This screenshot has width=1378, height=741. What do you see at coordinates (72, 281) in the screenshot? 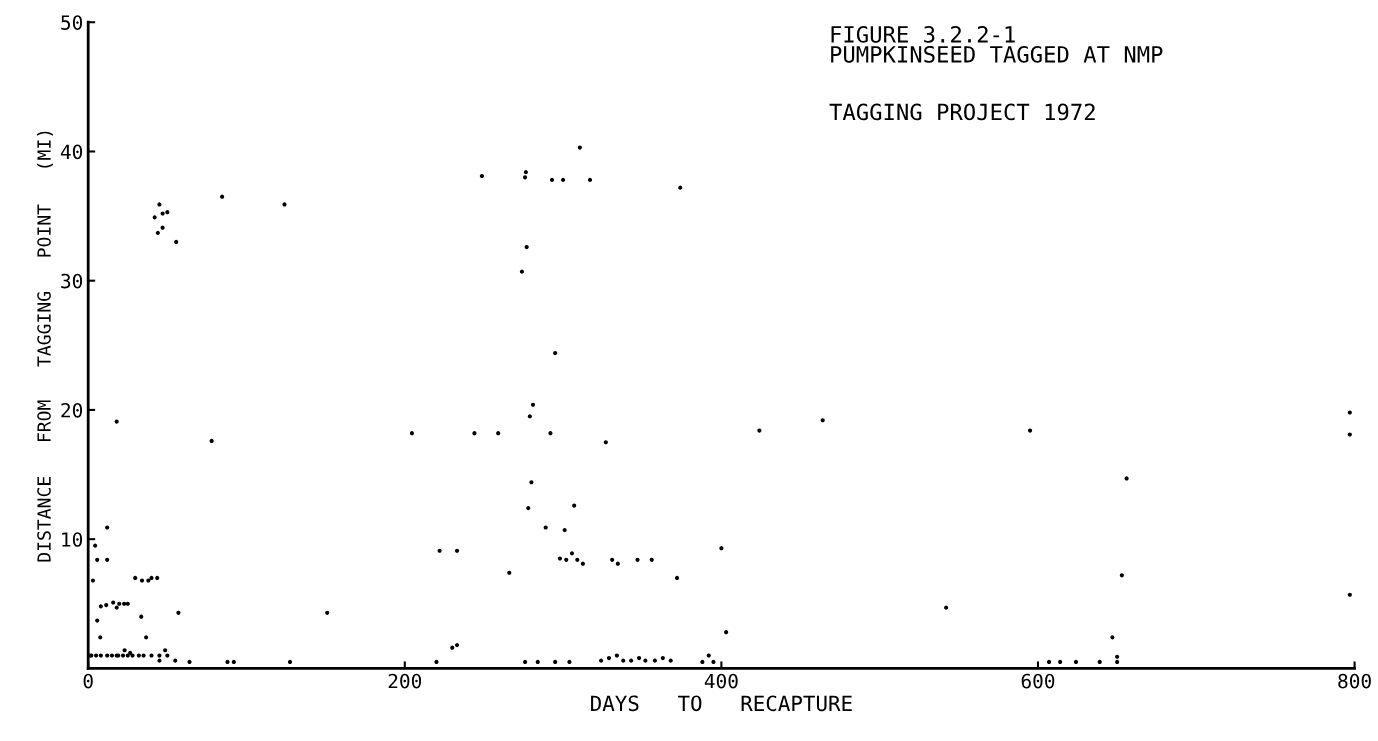
I see `y-tick-label: 30` at bounding box center [72, 281].